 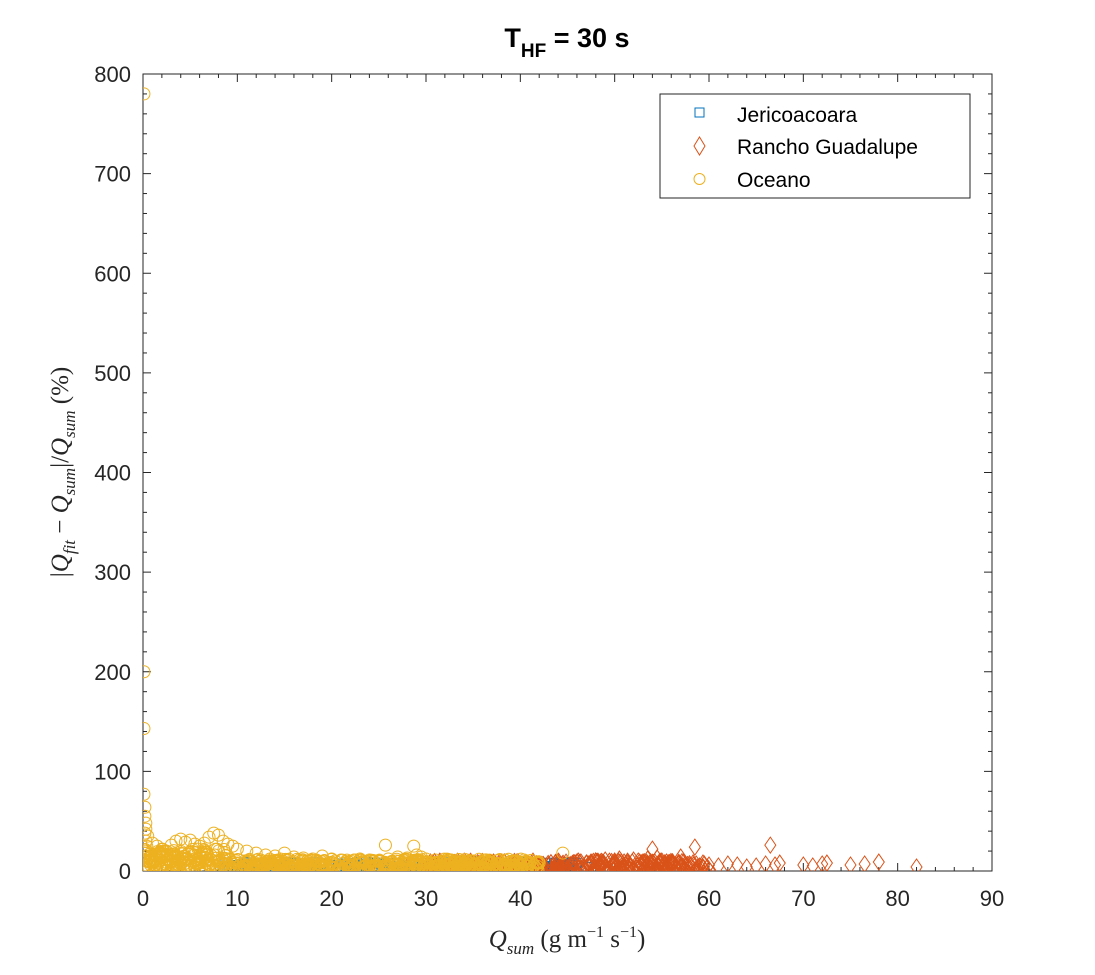 I want to click on legend-marker-rancho-guadalupe, so click(x=699, y=146).